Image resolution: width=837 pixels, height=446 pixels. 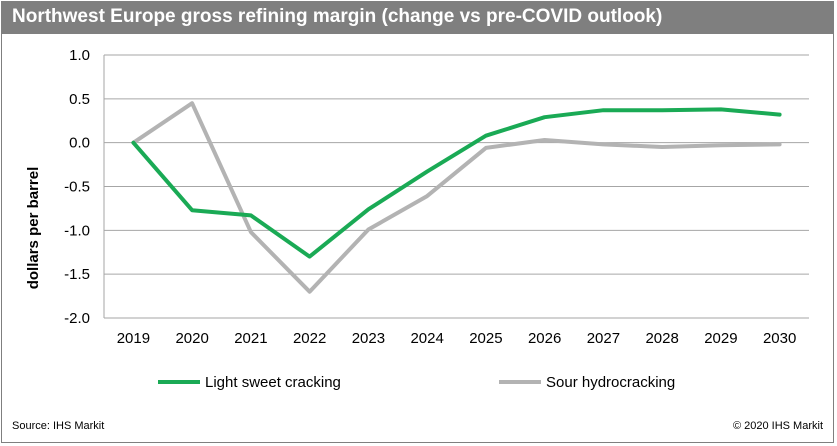 I want to click on source-note: Source: IHS Markit, so click(x=58, y=426).